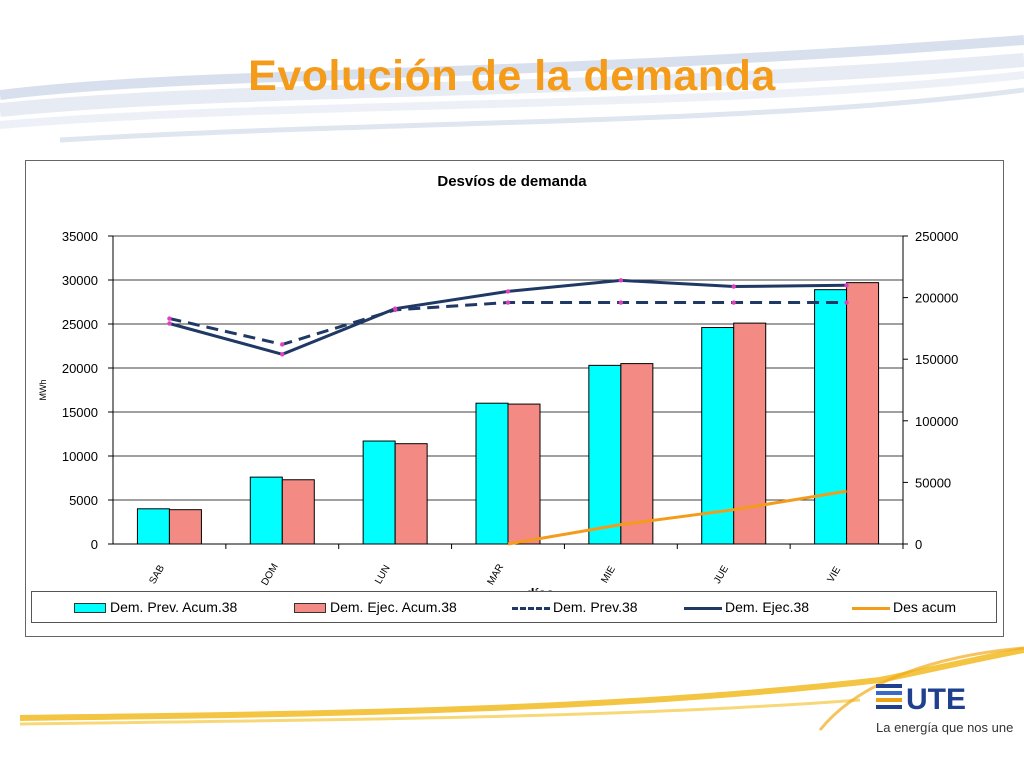 The image size is (1024, 768). Describe the element at coordinates (80, 324) in the screenshot. I see `y-left-tick-label: 25000` at that location.